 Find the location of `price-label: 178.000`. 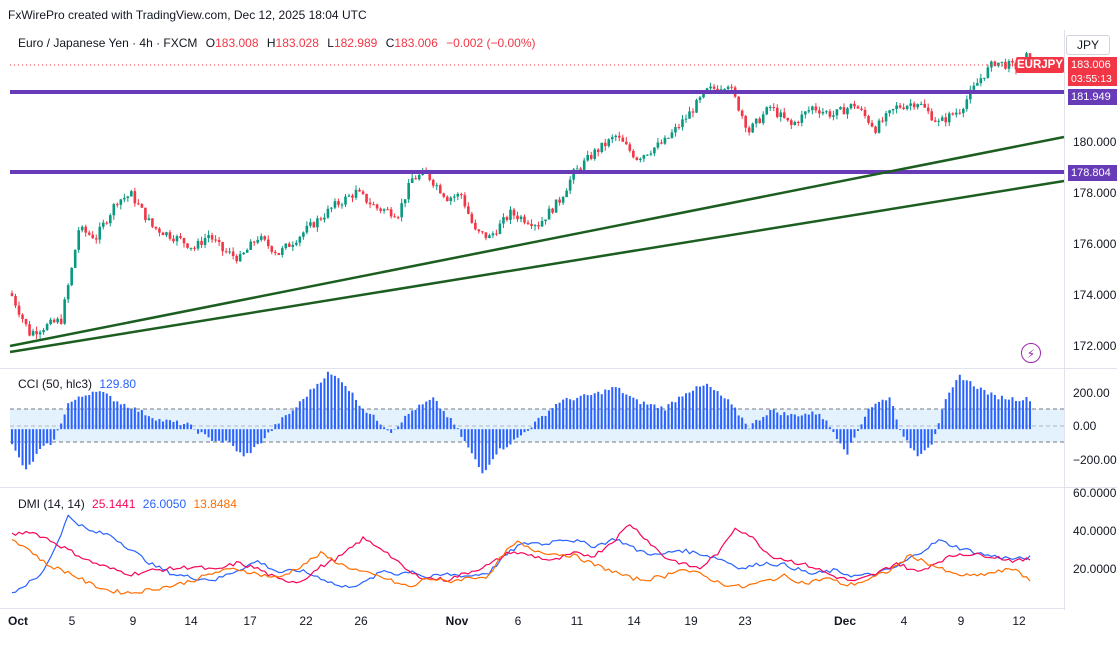

price-label: 178.000 is located at coordinates (1095, 193).